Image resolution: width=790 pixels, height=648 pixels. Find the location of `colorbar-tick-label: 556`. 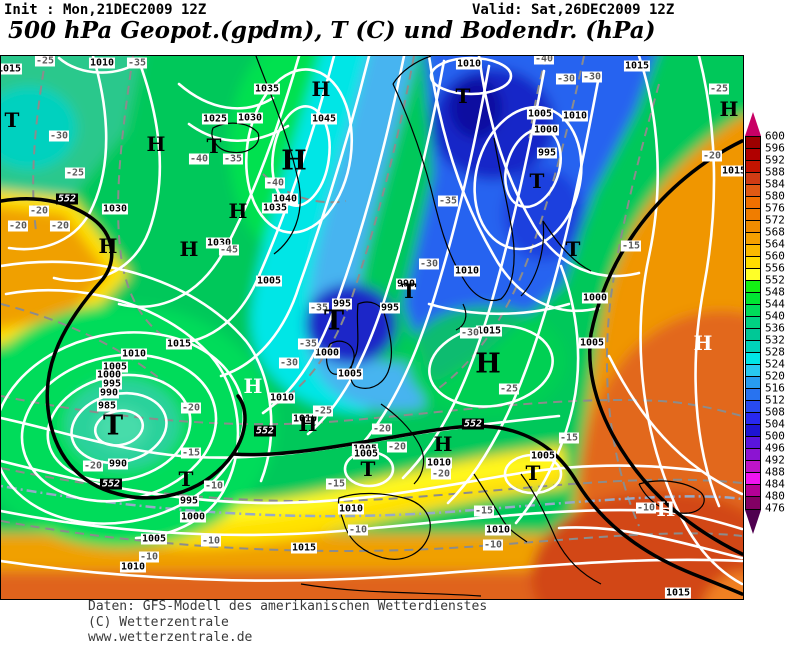

colorbar-tick-label: 556 is located at coordinates (775, 268).